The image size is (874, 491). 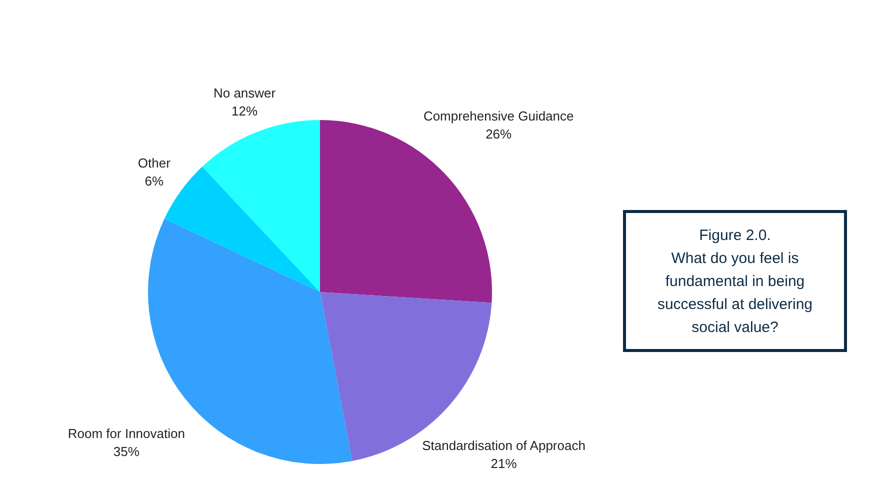 I want to click on data-label: 35%, so click(x=126, y=452).